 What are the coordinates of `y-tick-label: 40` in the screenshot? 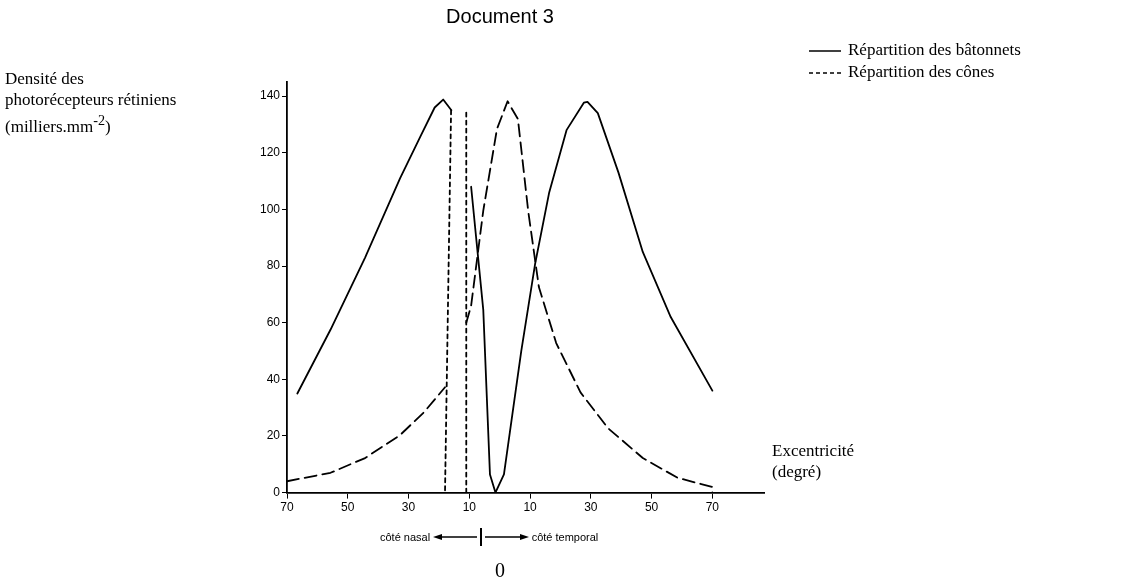 It's located at (273, 378).